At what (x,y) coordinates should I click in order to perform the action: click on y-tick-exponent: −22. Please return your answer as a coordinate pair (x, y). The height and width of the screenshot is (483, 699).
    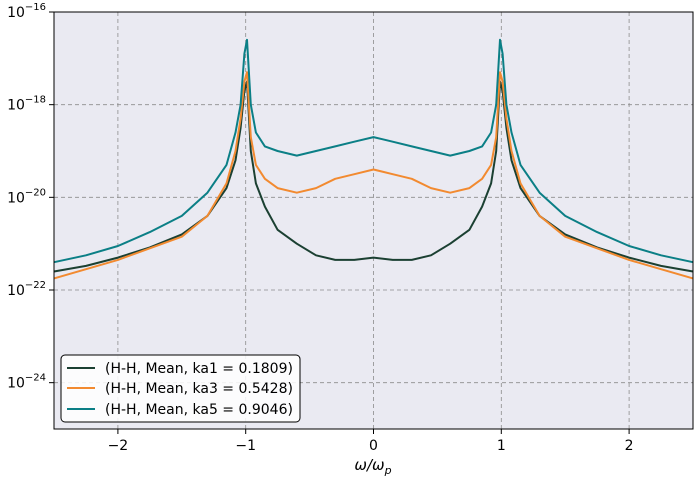
    Looking at the image, I should click on (35, 285).